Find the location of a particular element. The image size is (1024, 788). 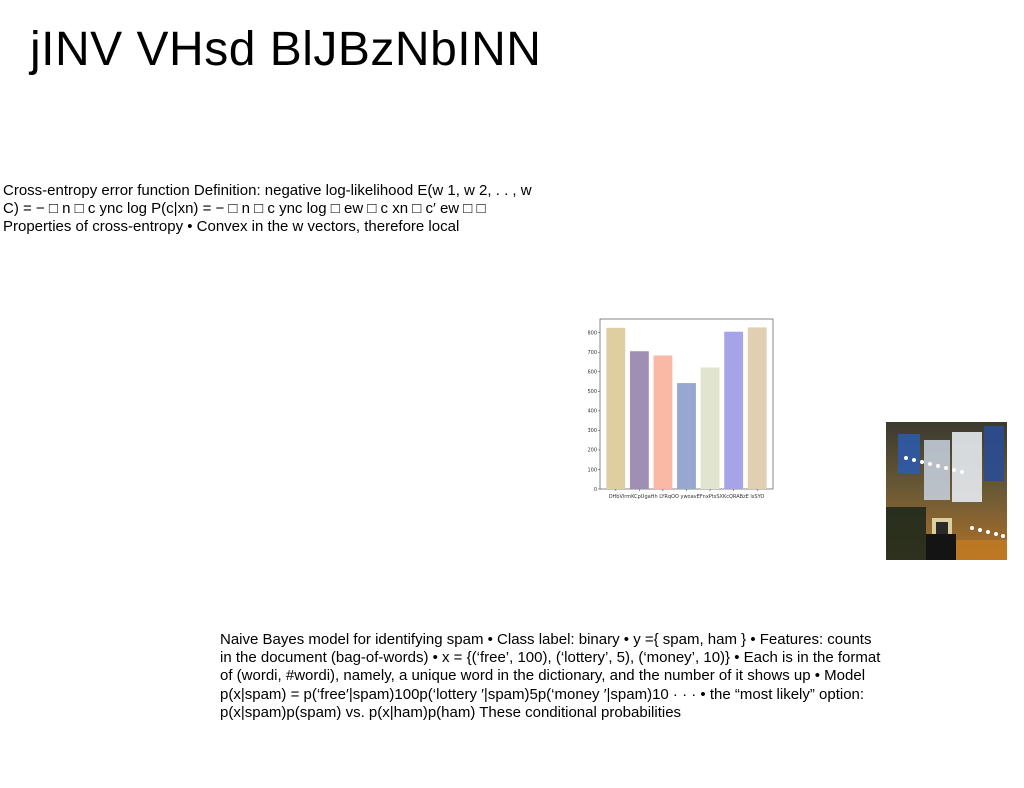

conference-hall-photo is located at coordinates (946, 491).